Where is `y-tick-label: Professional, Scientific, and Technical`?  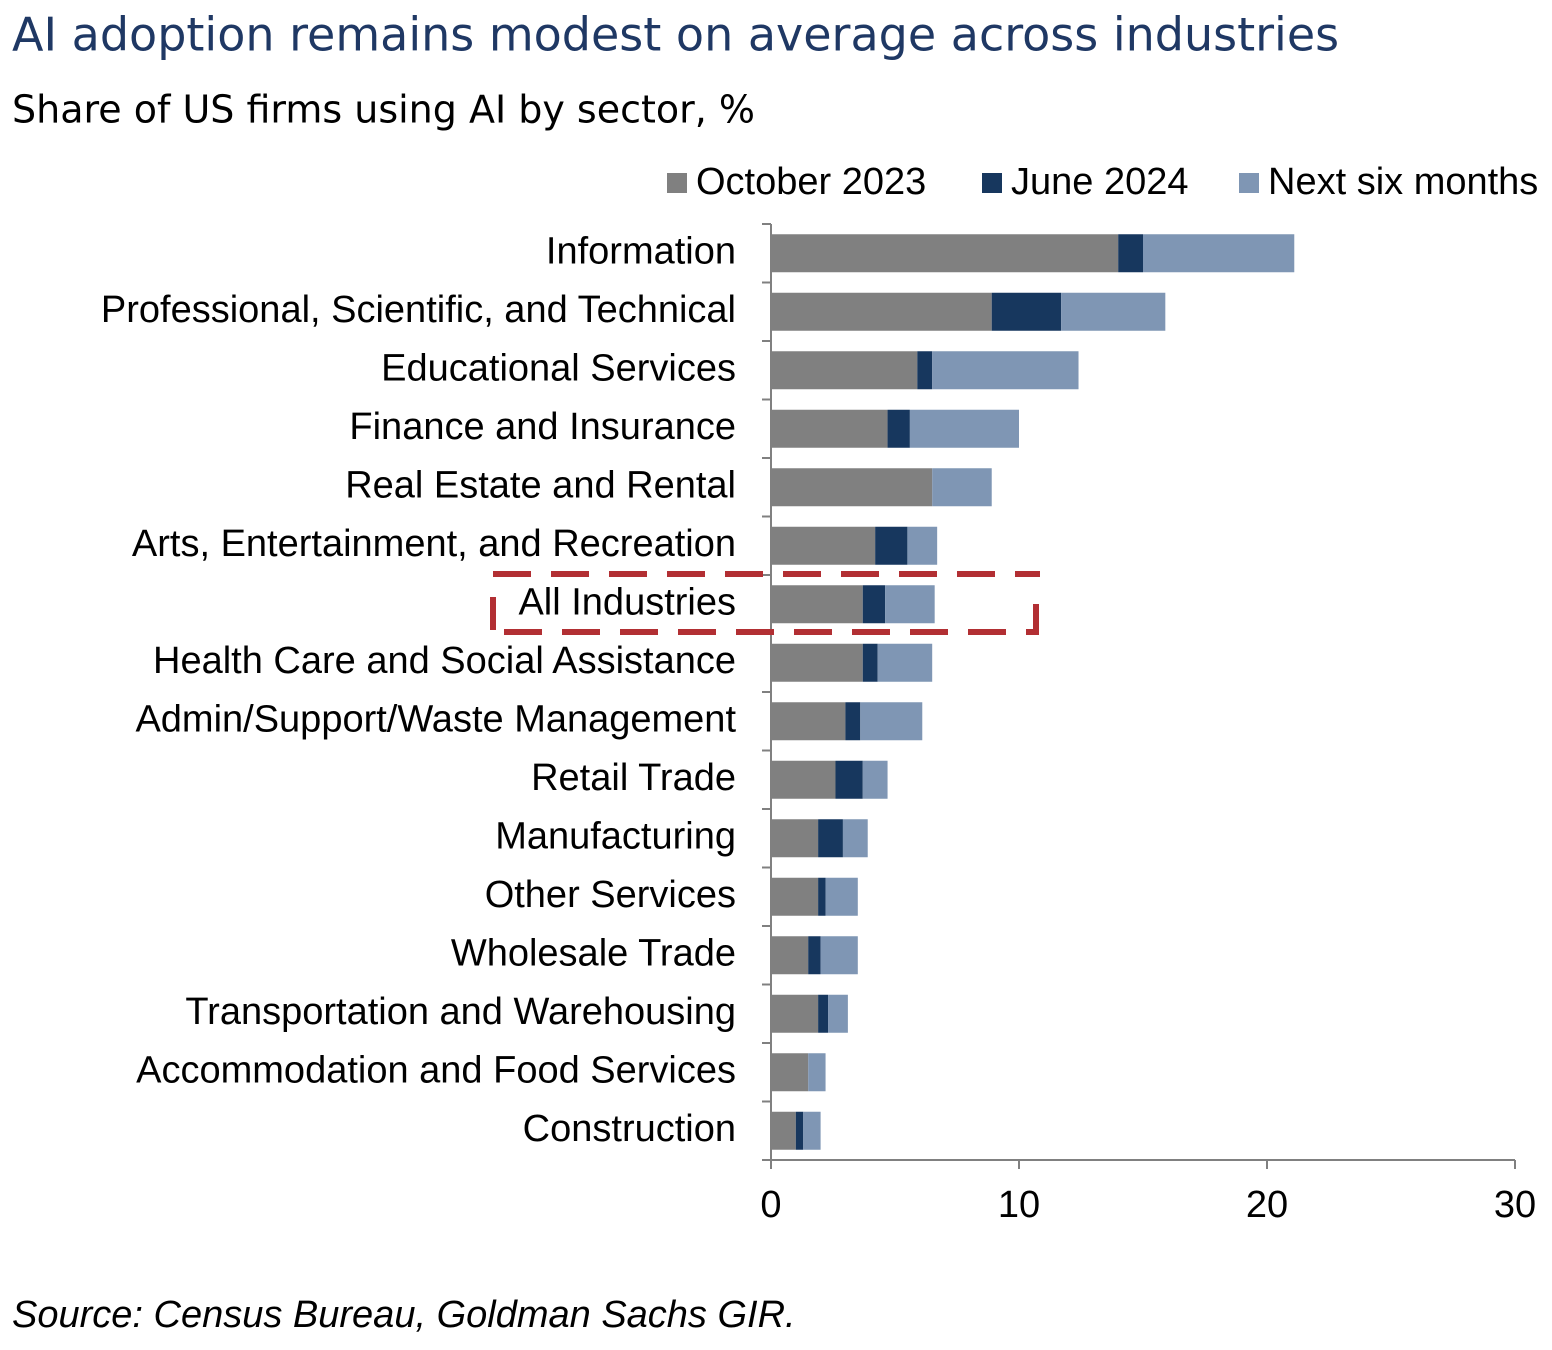 y-tick-label: Professional, Scientific, and Technical is located at coordinates (418, 310).